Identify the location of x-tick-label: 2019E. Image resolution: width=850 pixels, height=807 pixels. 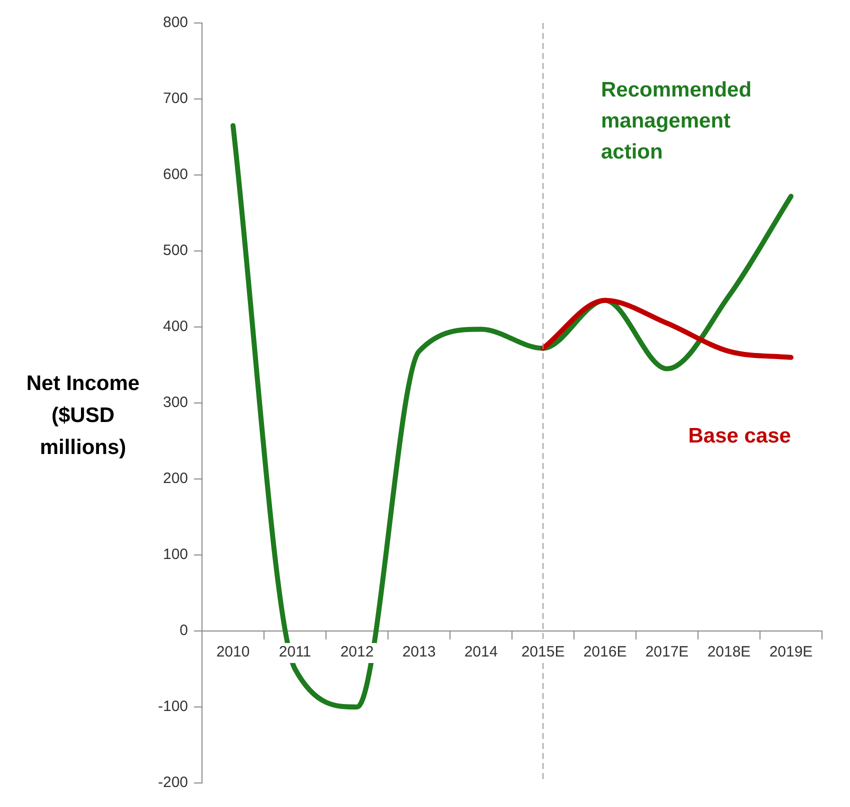
(791, 652).